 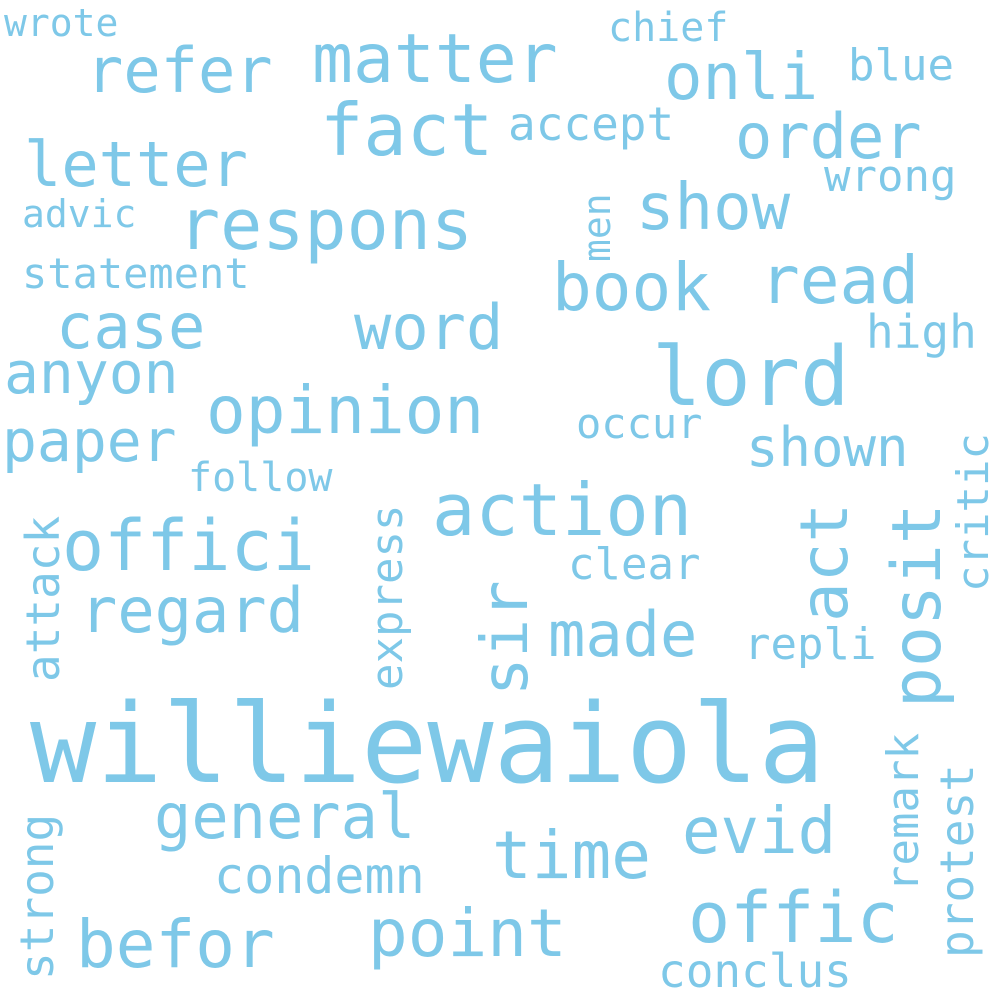 What do you see at coordinates (179, 70) in the screenshot?
I see `word-refer: refer` at bounding box center [179, 70].